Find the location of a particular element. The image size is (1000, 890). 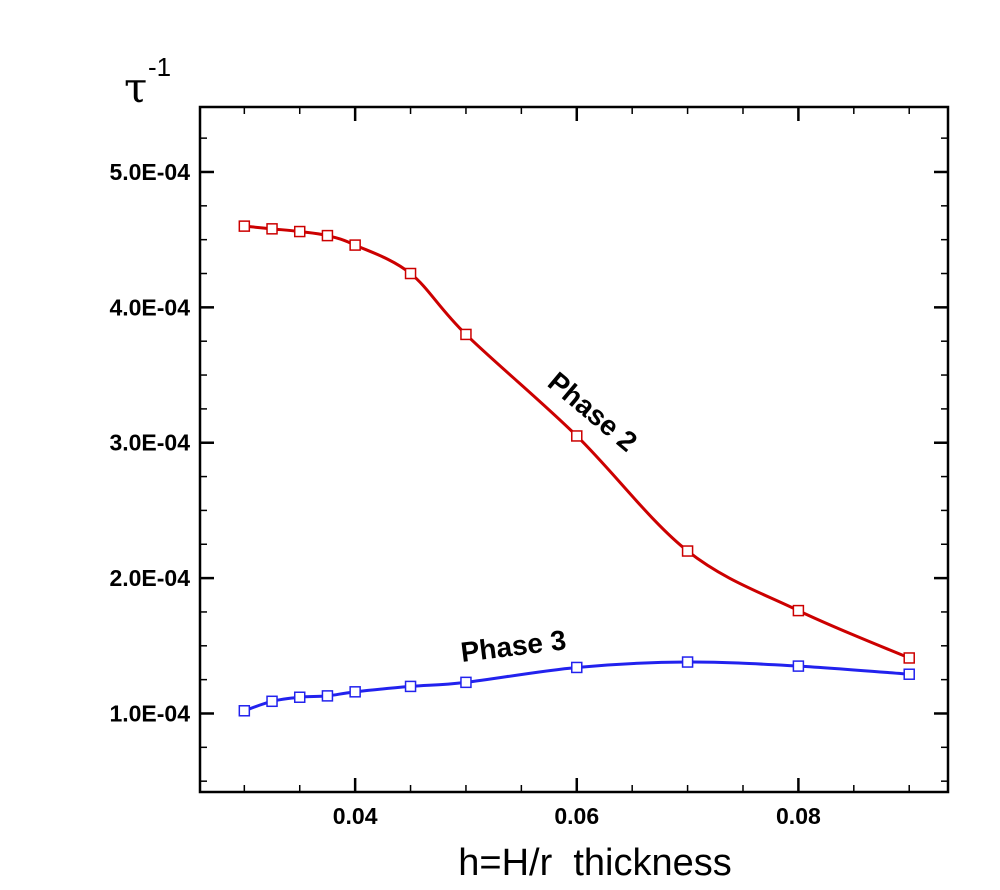

y-axis-title-superscript: -1 is located at coordinates (159, 67).